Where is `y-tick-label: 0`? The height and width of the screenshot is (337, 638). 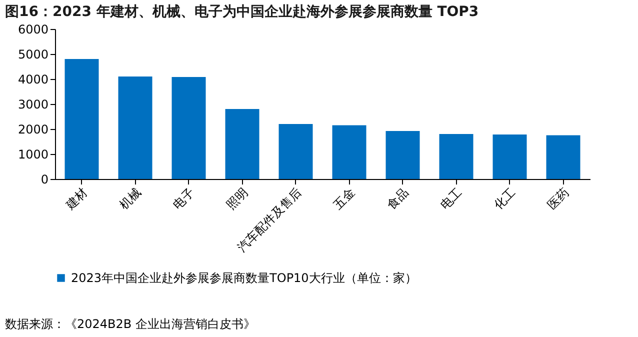 y-tick-label: 0 is located at coordinates (44, 179).